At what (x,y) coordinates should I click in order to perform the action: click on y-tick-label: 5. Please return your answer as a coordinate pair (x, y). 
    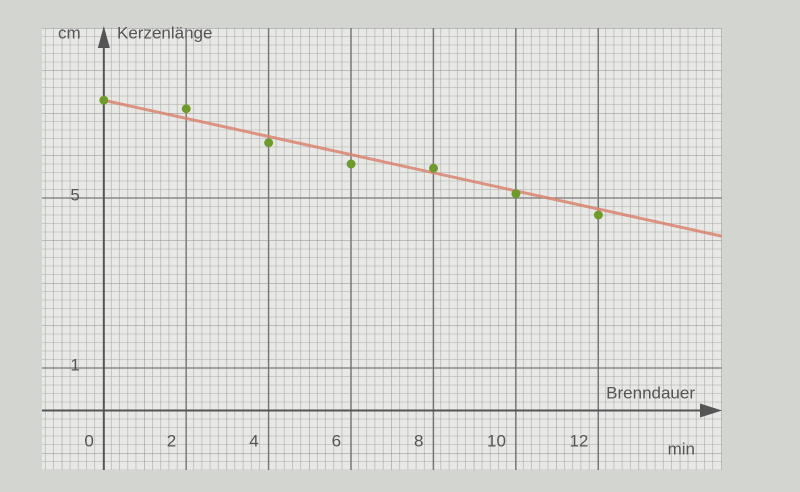
    Looking at the image, I should click on (74, 194).